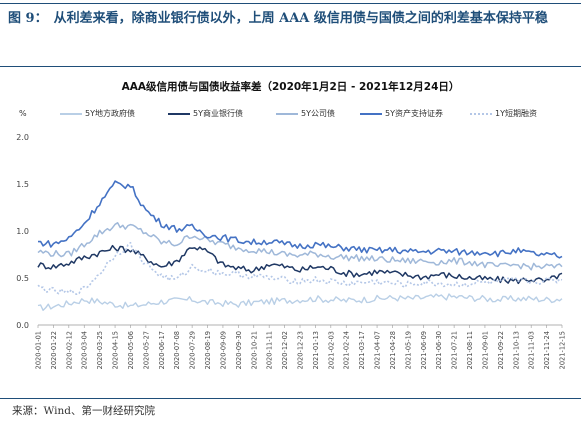 The width and height of the screenshot is (581, 428). What do you see at coordinates (516, 350) in the screenshot?
I see `x-tick-label: 2021-10-13` at bounding box center [516, 350].